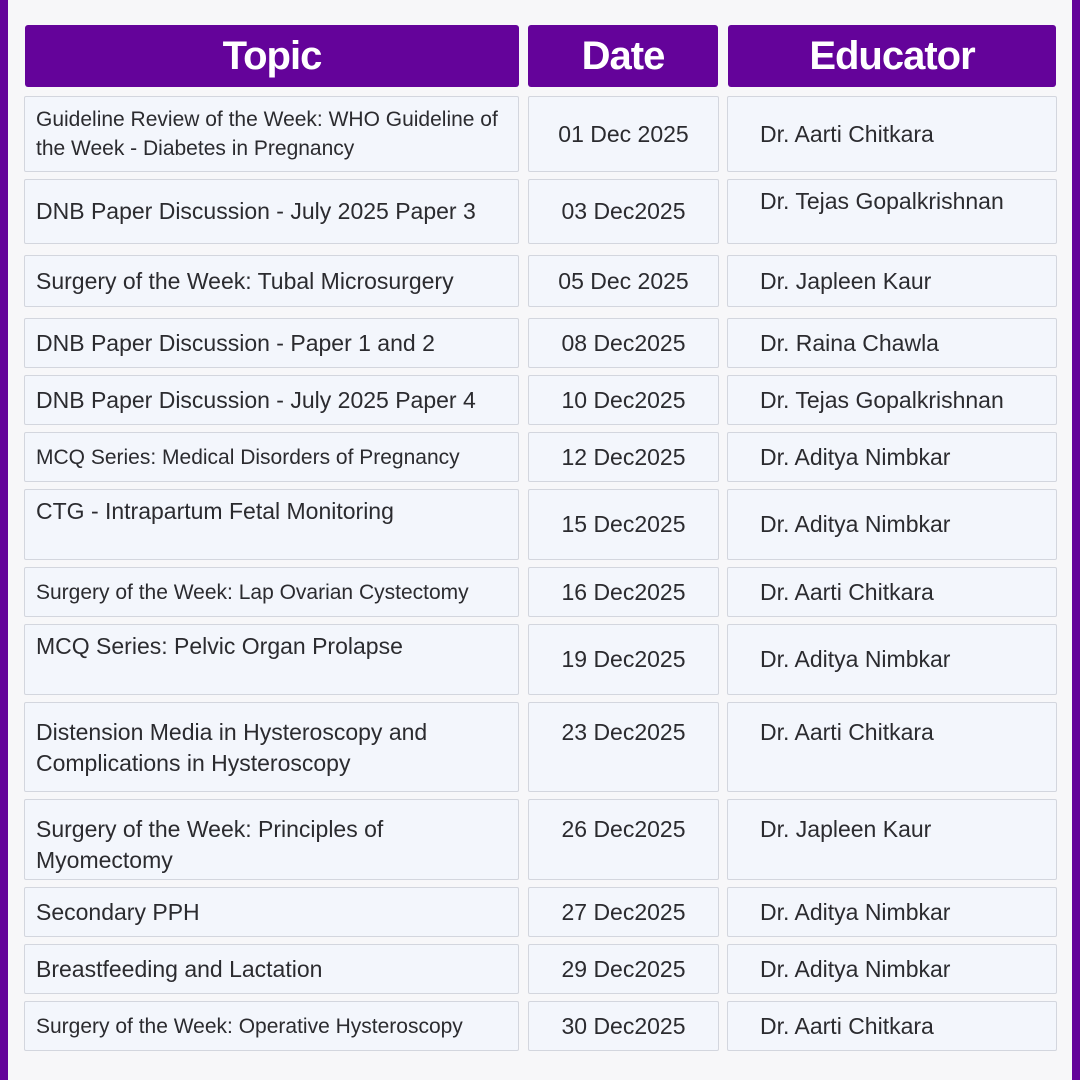 The height and width of the screenshot is (1080, 1080). I want to click on table-cell-date: 27 Dec2025, so click(623, 912).